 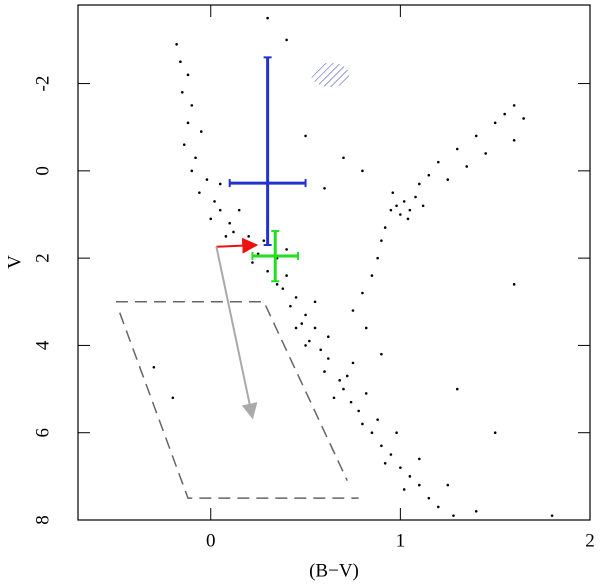 I want to click on x-tick-label: 0, so click(x=211, y=540).